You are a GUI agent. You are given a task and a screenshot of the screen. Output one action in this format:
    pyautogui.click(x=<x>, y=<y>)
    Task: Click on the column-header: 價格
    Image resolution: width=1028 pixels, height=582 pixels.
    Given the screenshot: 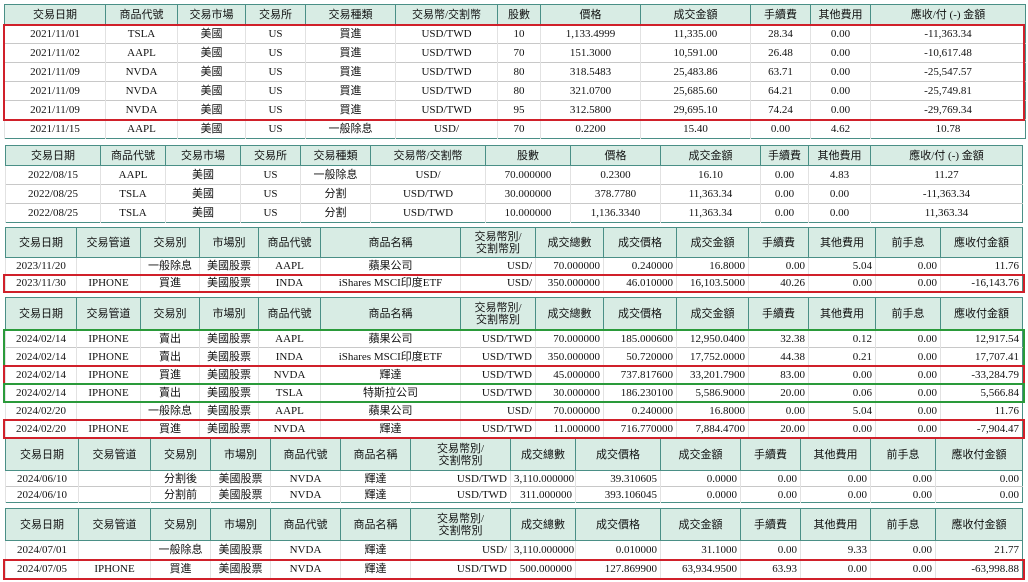 What is the action you would take?
    pyautogui.click(x=590, y=14)
    